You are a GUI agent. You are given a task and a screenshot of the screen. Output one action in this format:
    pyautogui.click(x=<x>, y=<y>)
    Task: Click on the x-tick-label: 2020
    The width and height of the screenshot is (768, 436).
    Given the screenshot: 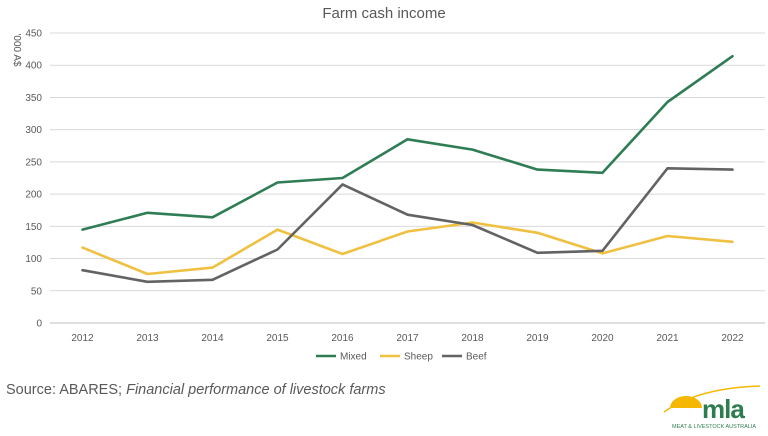 What is the action you would take?
    pyautogui.click(x=602, y=338)
    